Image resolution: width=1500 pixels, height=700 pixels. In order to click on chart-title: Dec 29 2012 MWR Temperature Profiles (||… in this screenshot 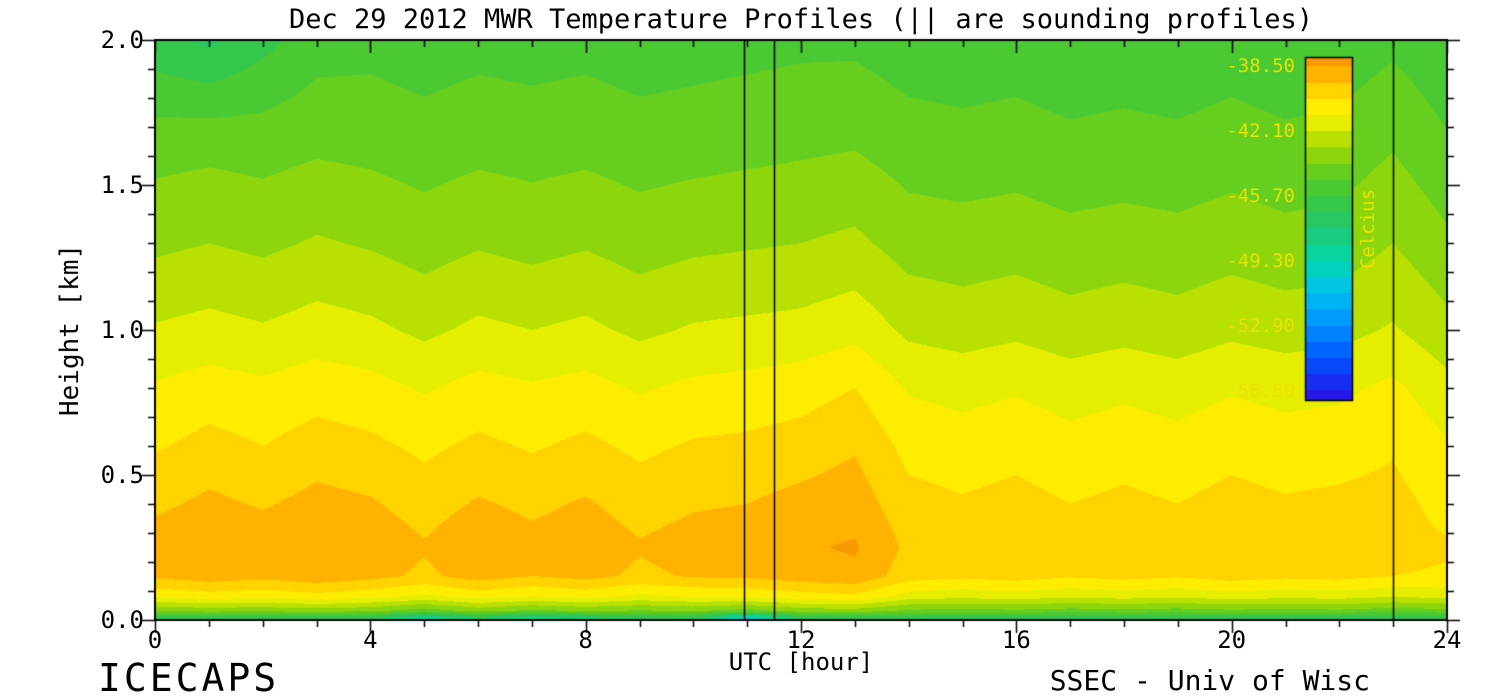, I will do `click(801, 19)`.